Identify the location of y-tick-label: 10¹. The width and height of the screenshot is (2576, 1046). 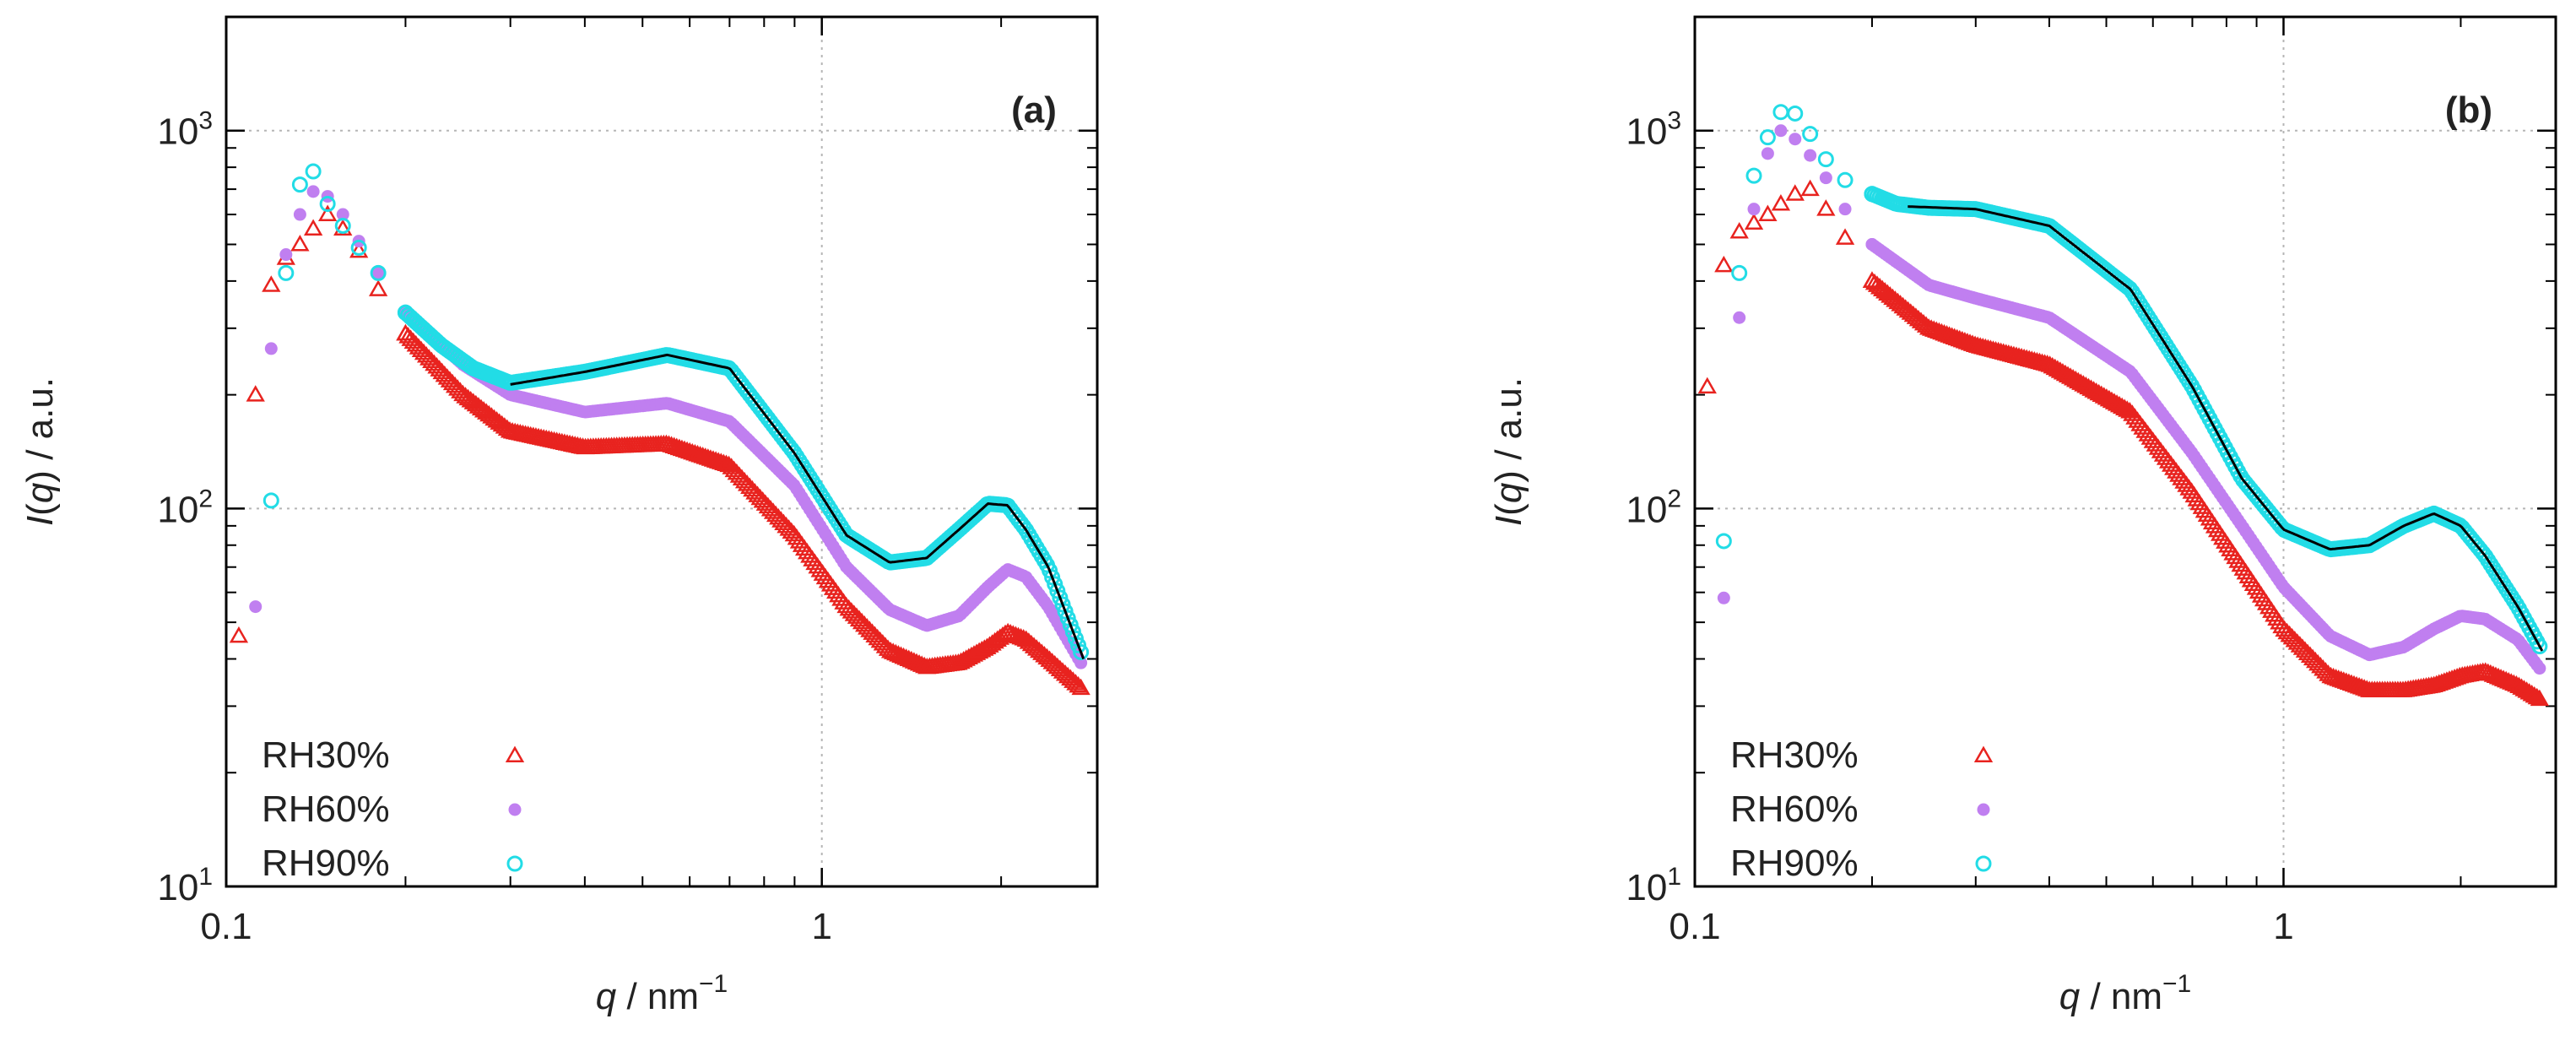
(1653, 885).